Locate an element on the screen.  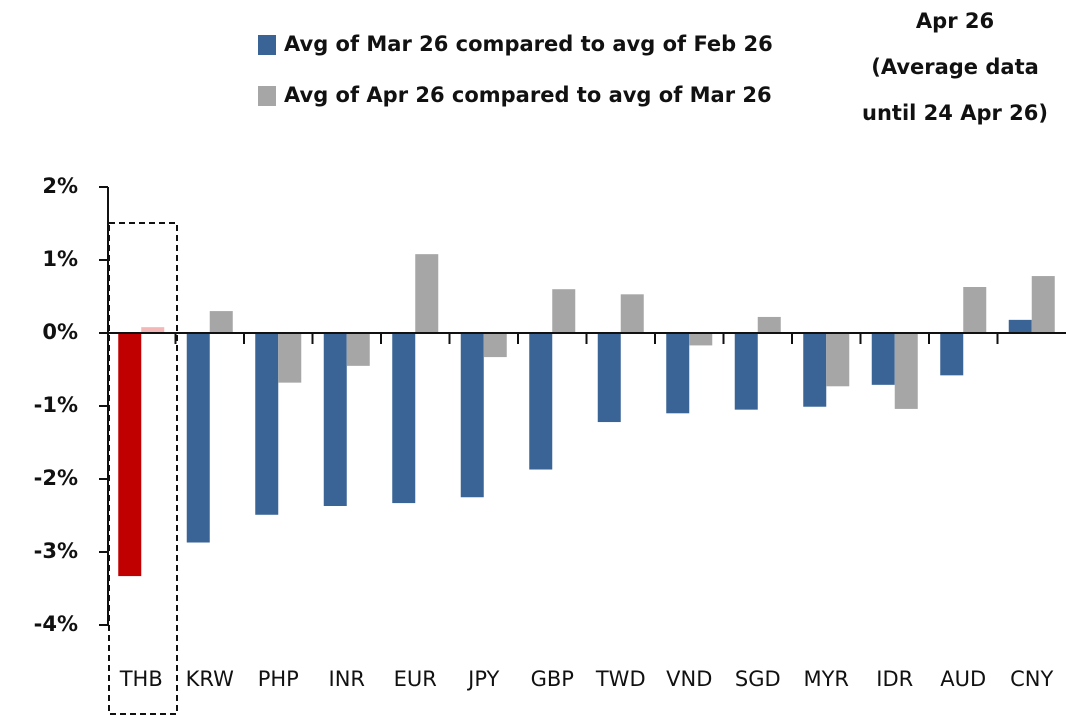
x-tick-label: PHP is located at coordinates (278, 679).